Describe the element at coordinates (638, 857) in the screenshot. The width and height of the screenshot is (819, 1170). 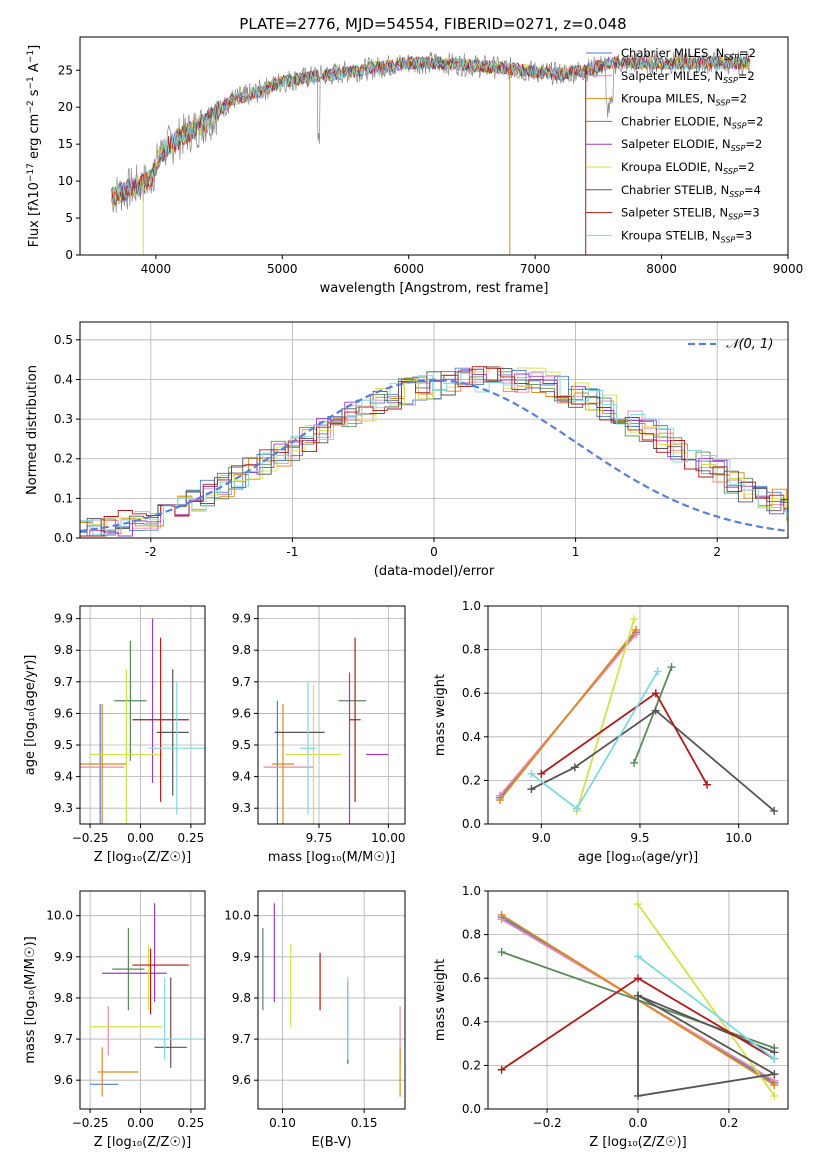
I see `x-axis-label: age [log₁₀(age/yr)]` at that location.